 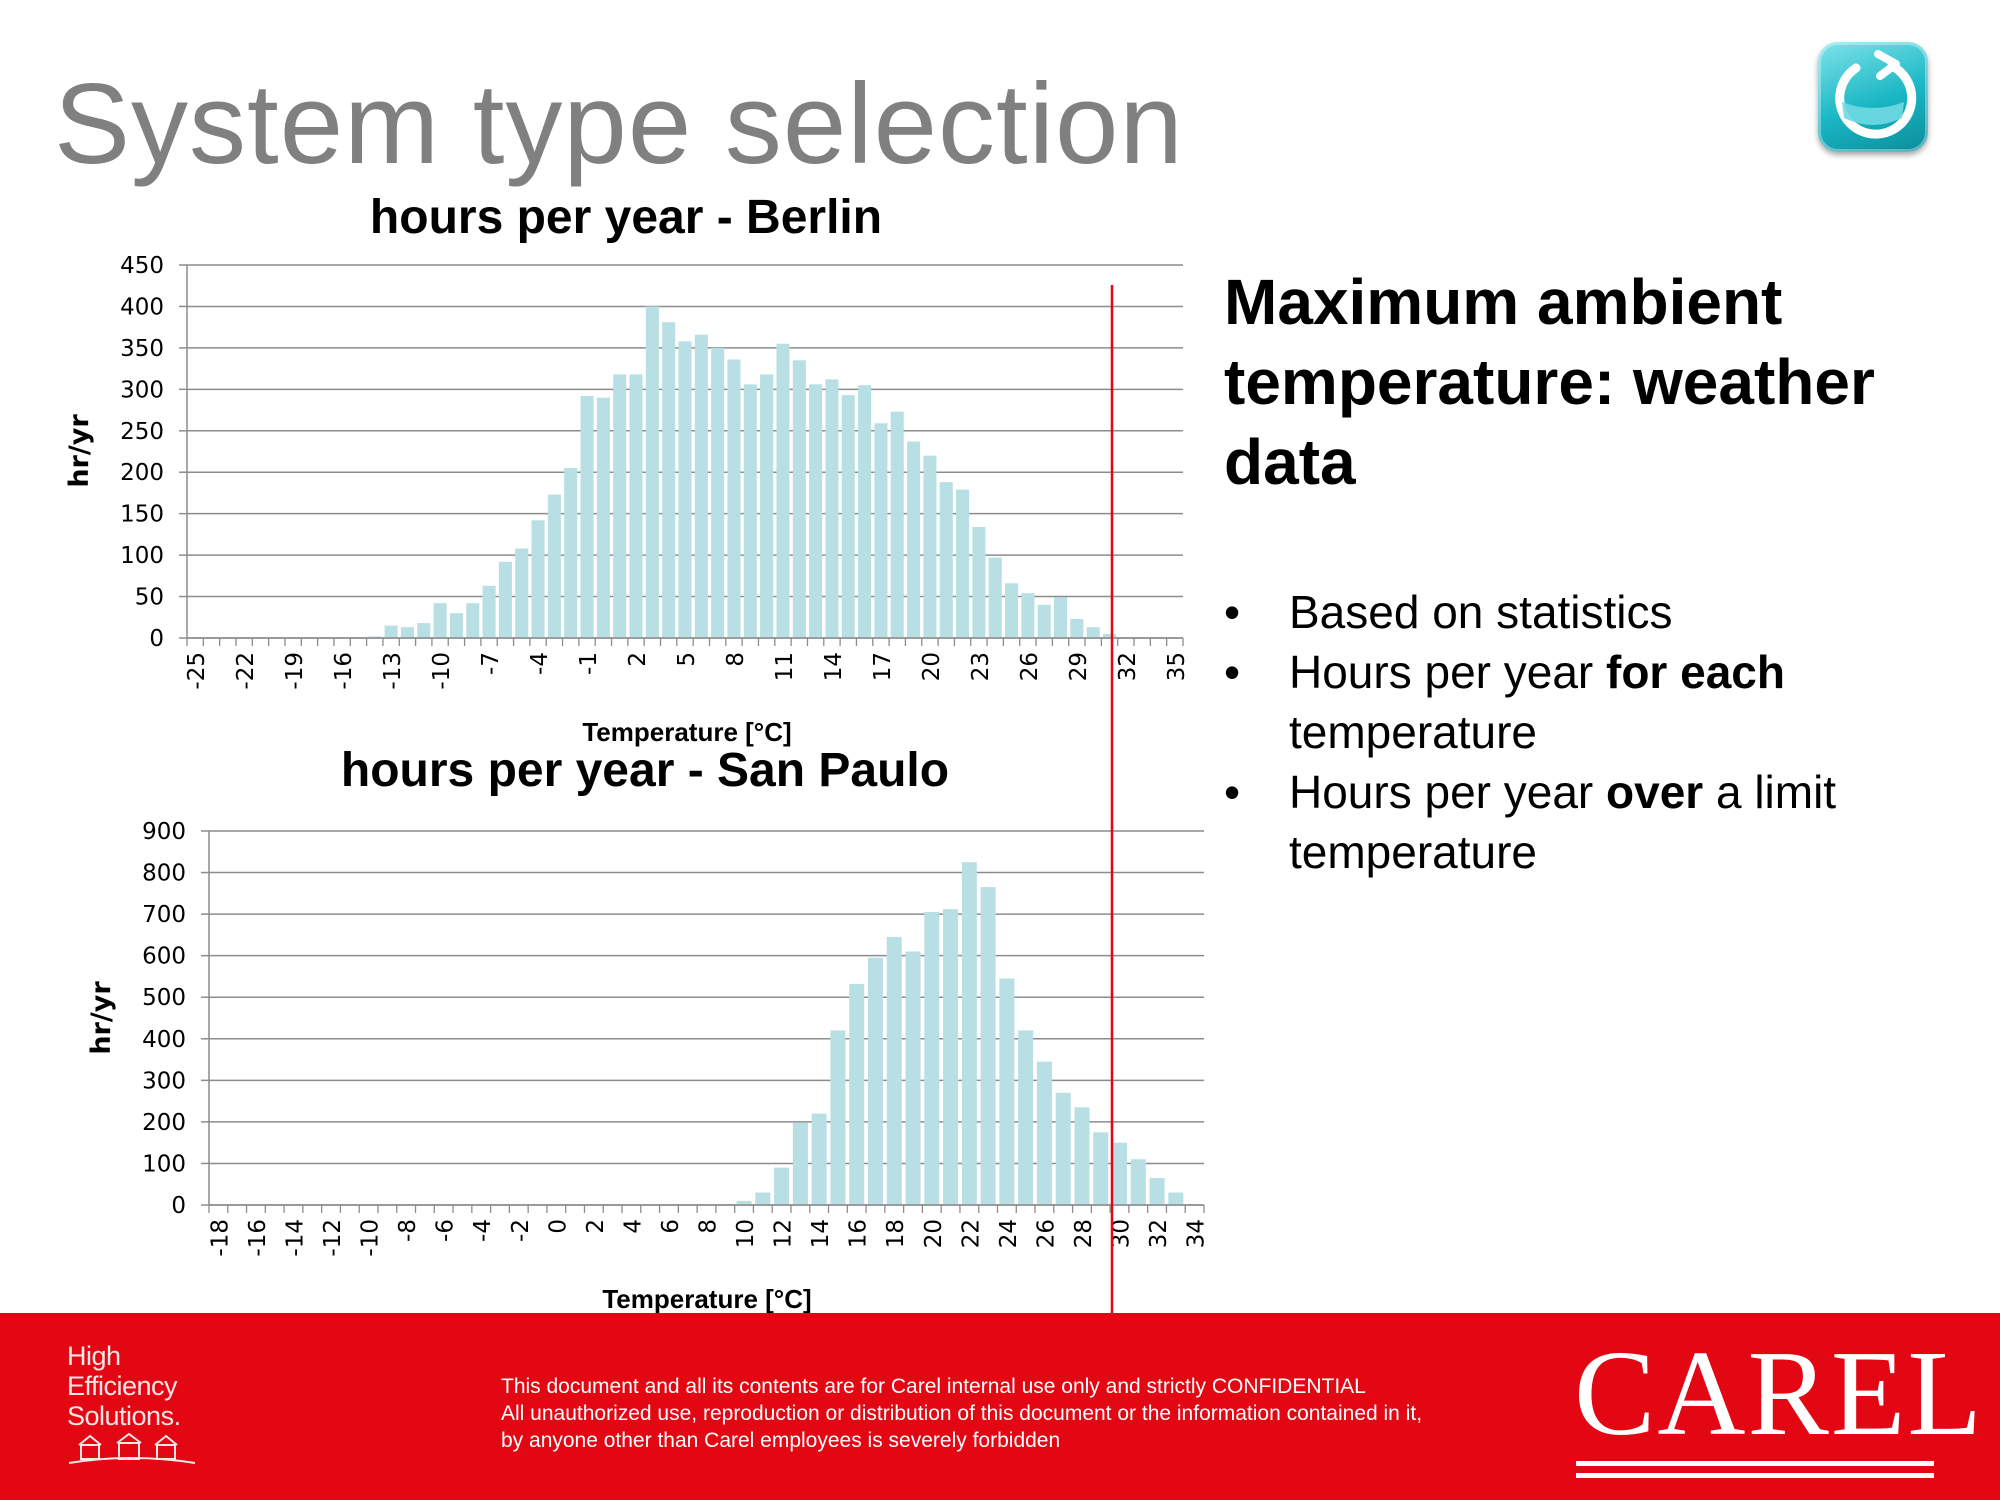 What do you see at coordinates (896, 1233) in the screenshot?
I see `x-tick-label: 18` at bounding box center [896, 1233].